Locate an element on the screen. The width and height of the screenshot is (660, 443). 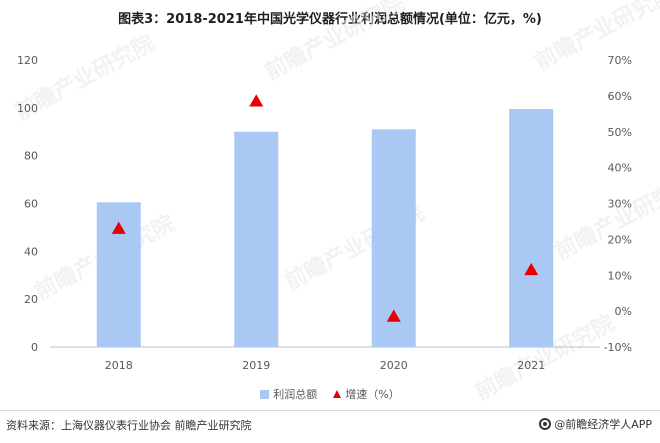
bar-profit-2019 is located at coordinates (256, 239).